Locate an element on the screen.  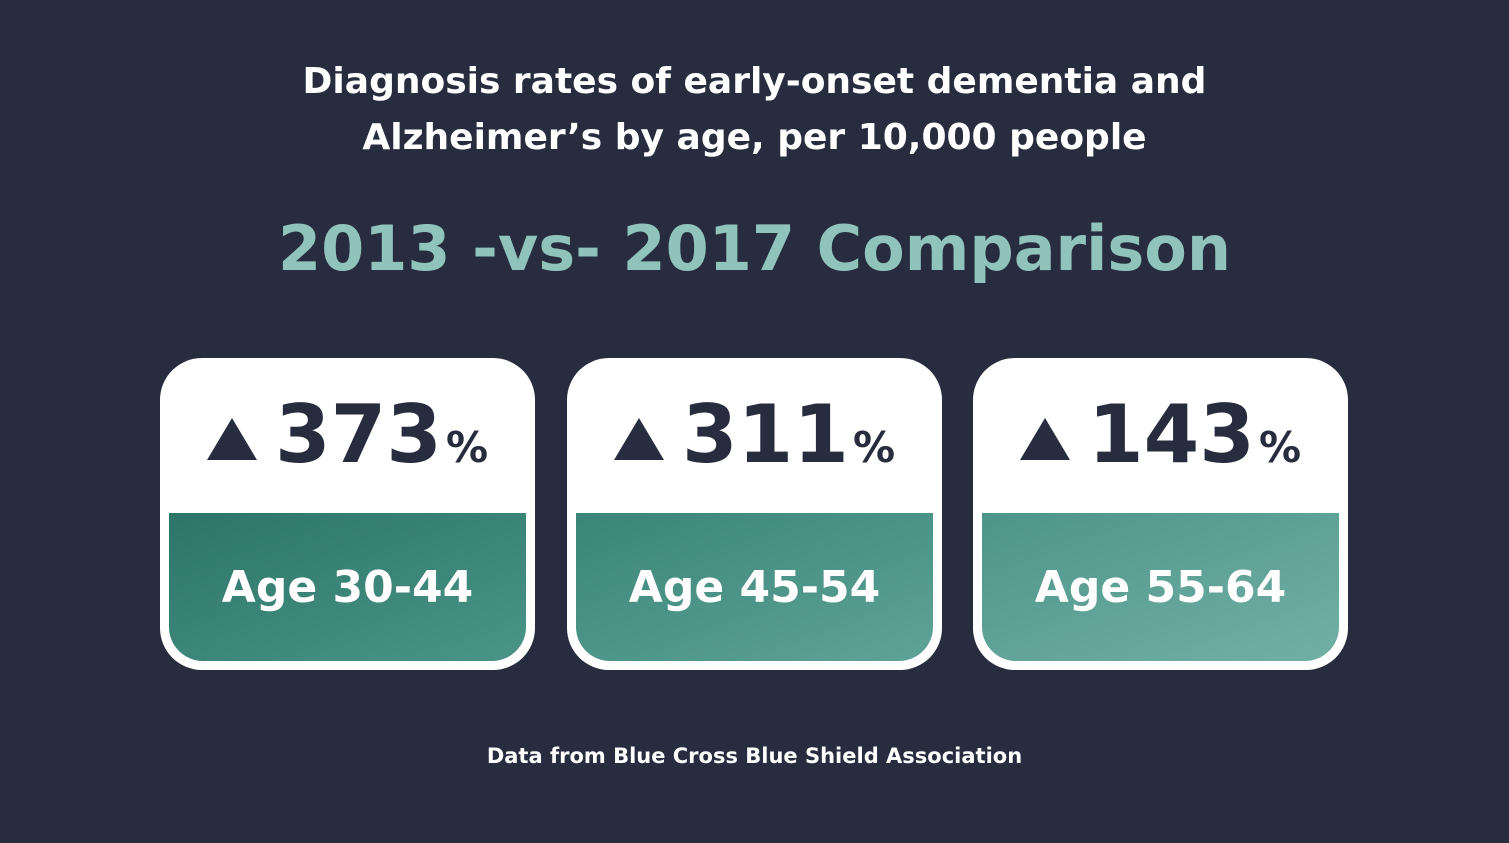
value: 311 is located at coordinates (765, 434).